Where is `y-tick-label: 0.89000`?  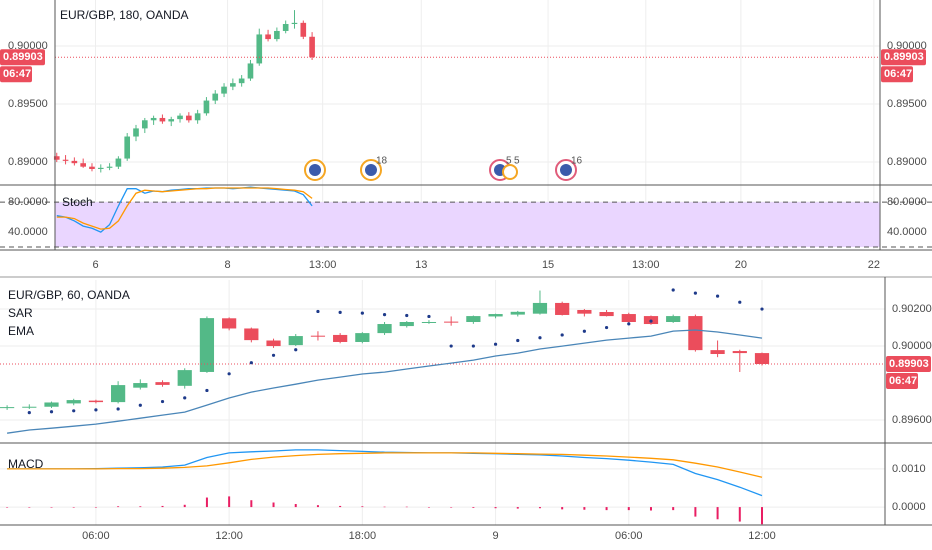 y-tick-label: 0.89000 is located at coordinates (907, 162).